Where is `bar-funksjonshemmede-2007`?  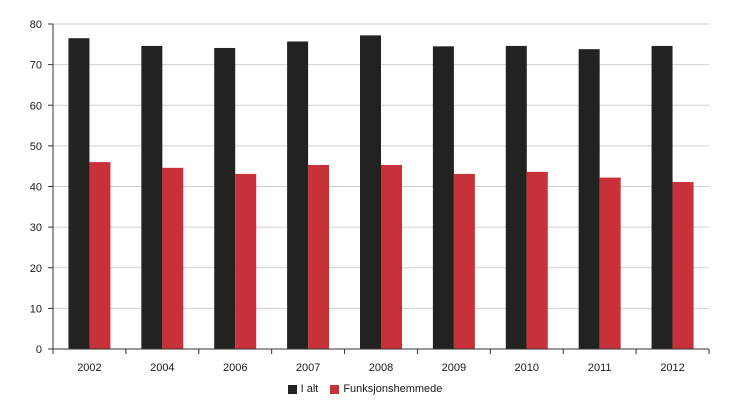 bar-funksjonshemmede-2007 is located at coordinates (319, 256).